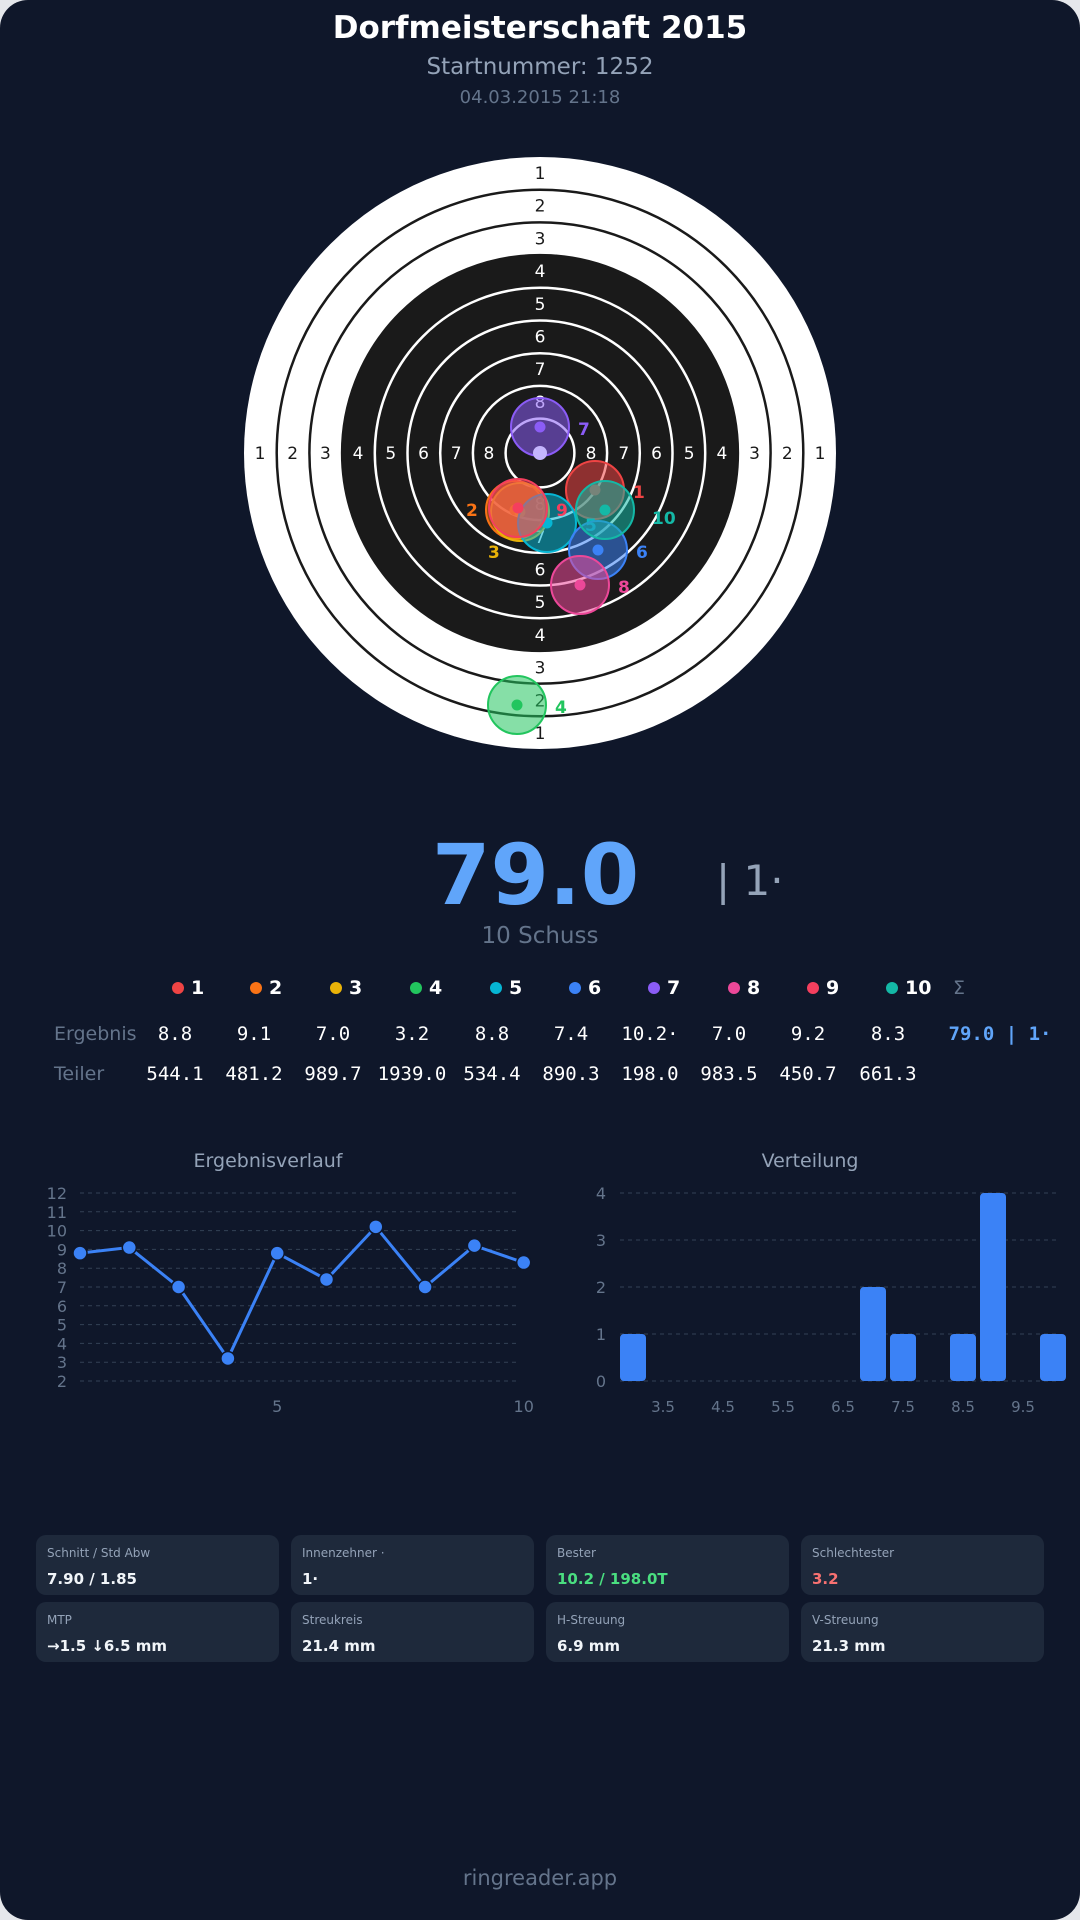 The height and width of the screenshot is (1920, 1080). What do you see at coordinates (157, 1565) in the screenshot?
I see `stat-card: Schnitt / Std Abw 7.90 / 1.85` at bounding box center [157, 1565].